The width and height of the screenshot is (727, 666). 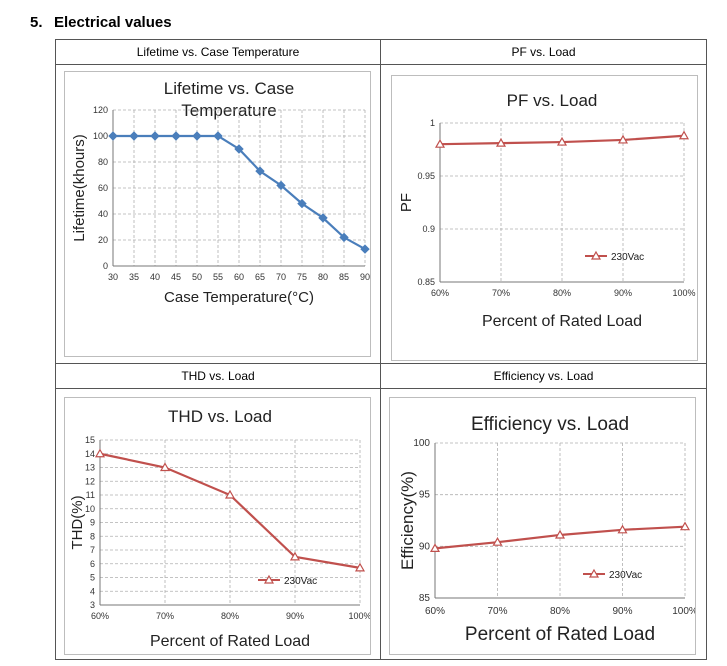 What do you see at coordinates (103, 214) in the screenshot?
I see `y-tick-label: 40` at bounding box center [103, 214].